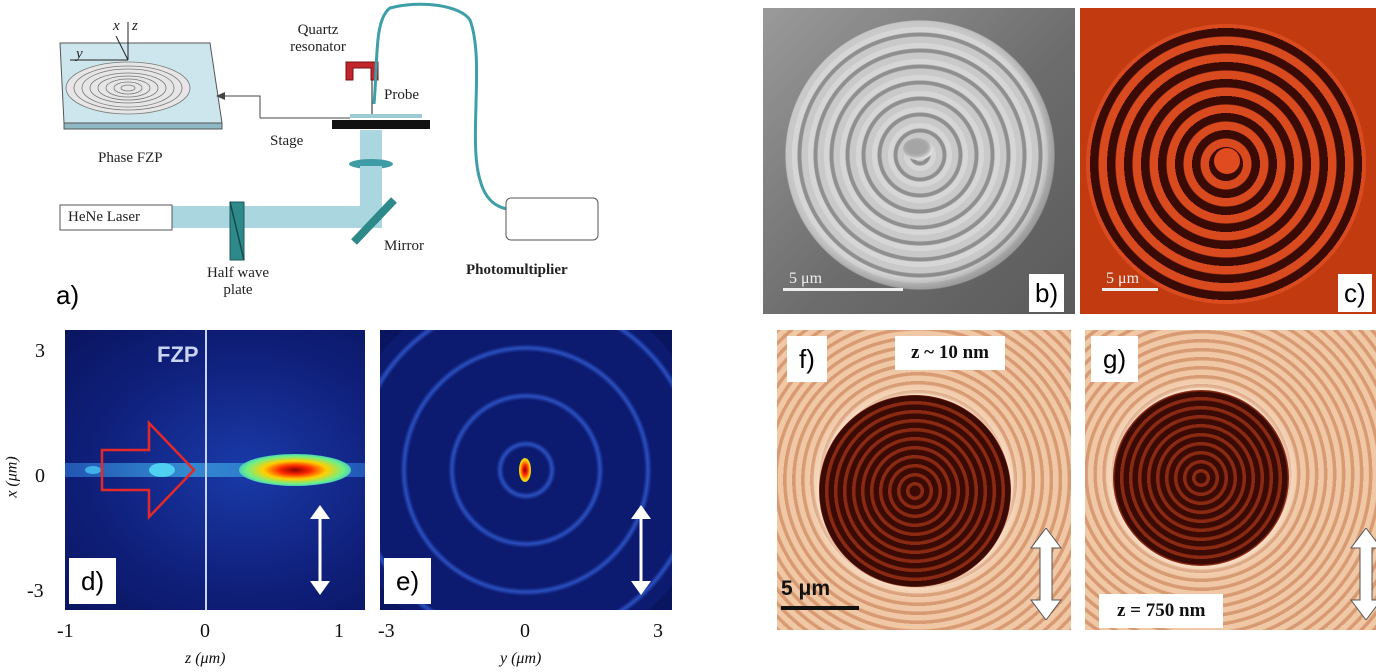 This screenshot has width=1376, height=672. What do you see at coordinates (1115, 359) in the screenshot?
I see `panel-g-label: g)` at bounding box center [1115, 359].